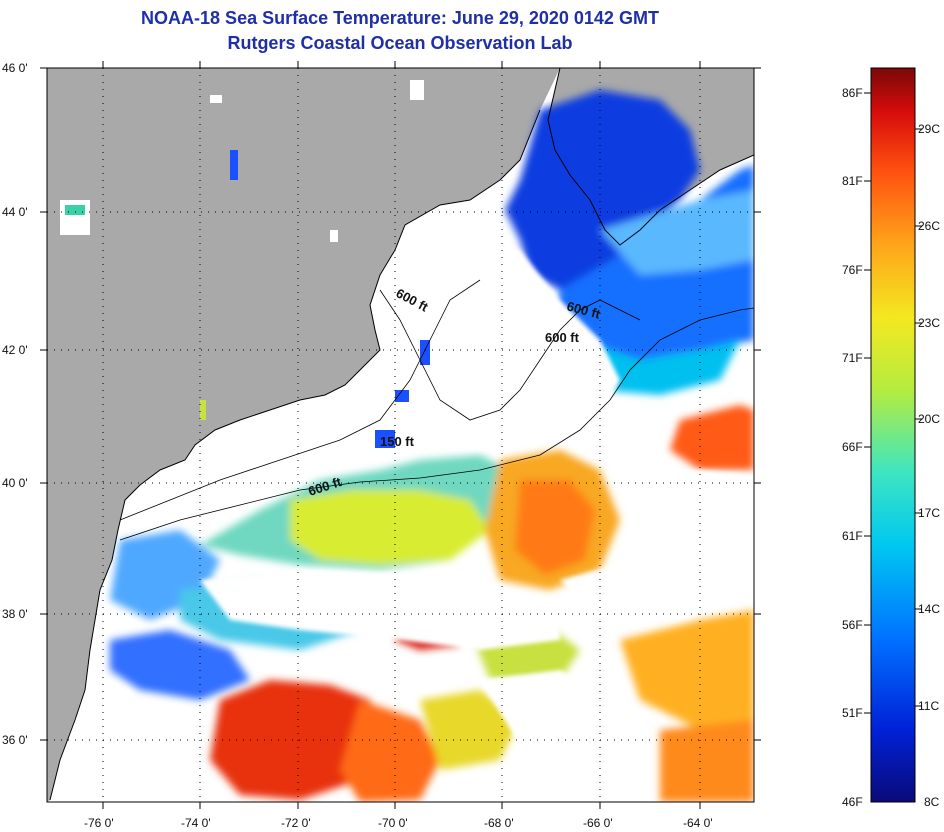  I want to click on cloud-gulf-of-maine, so click(505, 345).